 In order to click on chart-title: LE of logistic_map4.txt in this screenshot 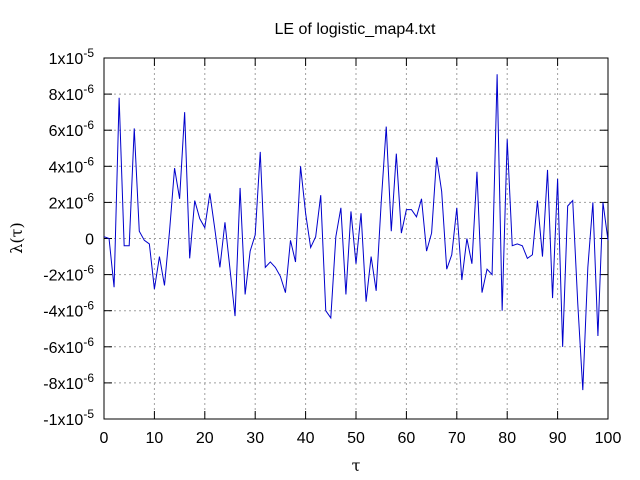, I will do `click(356, 29)`.